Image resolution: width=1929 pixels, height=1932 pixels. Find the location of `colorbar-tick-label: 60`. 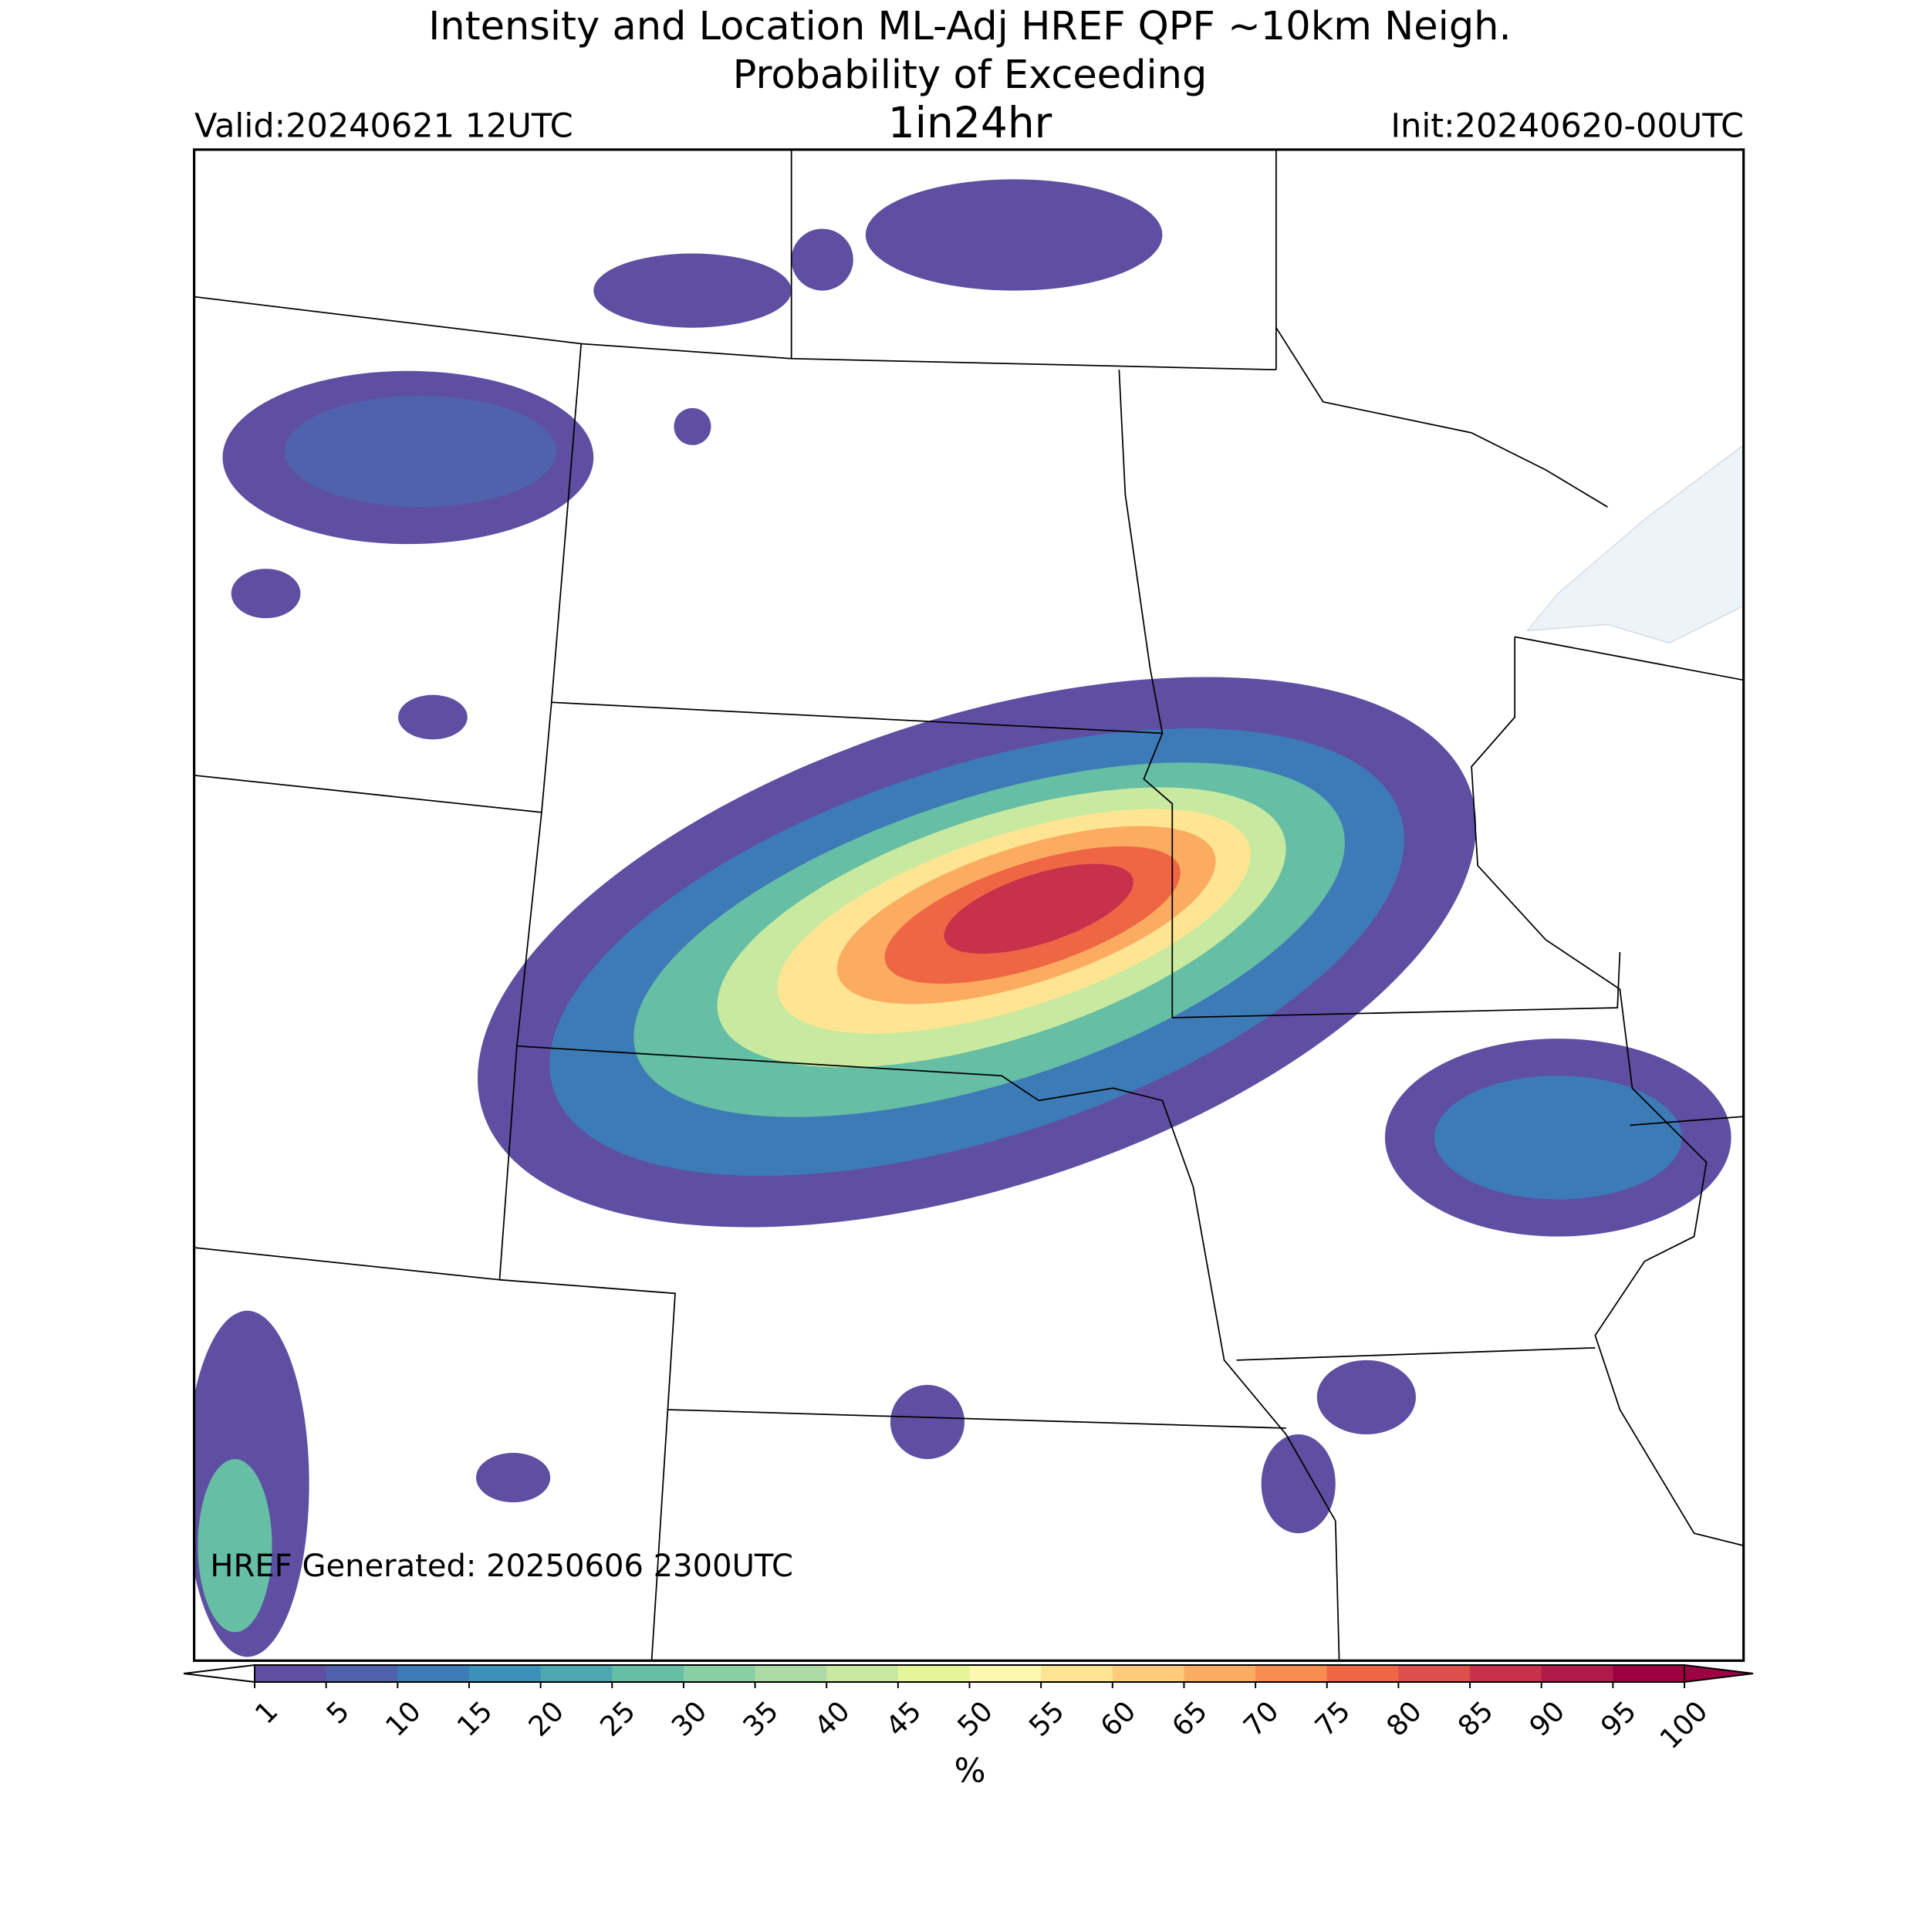

colorbar-tick-label: 60 is located at coordinates (1118, 1718).